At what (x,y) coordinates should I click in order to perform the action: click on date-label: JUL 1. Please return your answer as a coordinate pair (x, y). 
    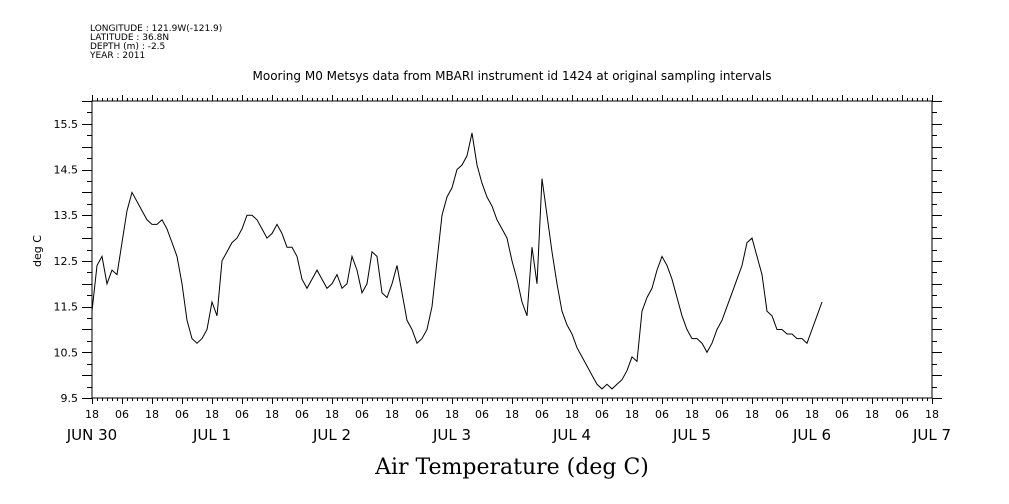
    Looking at the image, I should click on (211, 435).